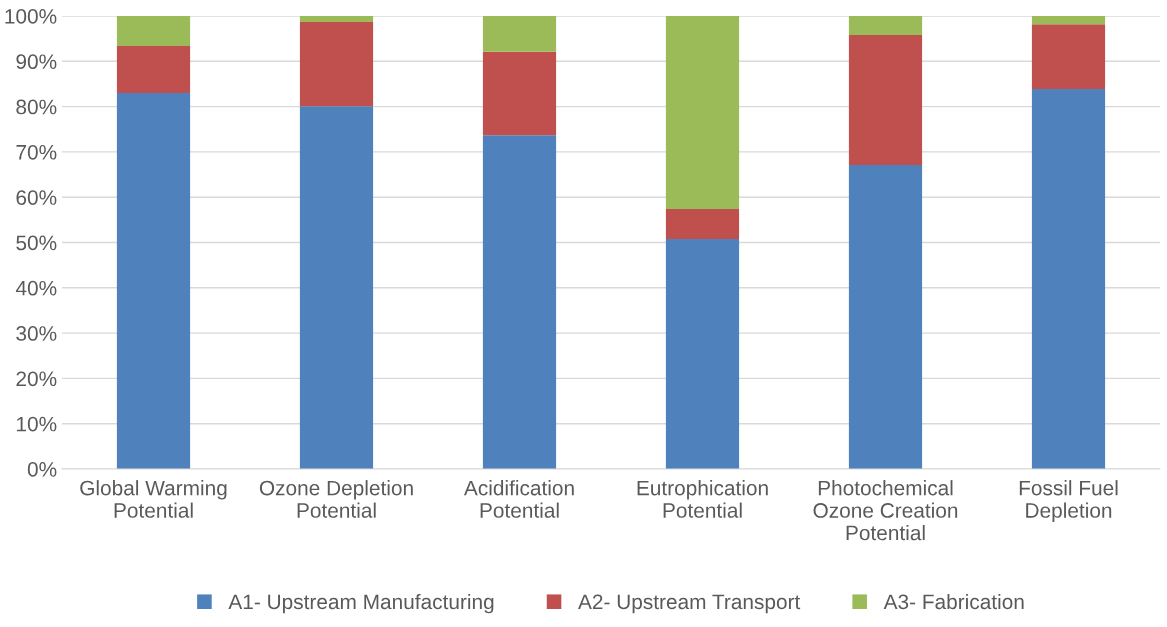  I want to click on y-tick-label: 0%, so click(42, 469).